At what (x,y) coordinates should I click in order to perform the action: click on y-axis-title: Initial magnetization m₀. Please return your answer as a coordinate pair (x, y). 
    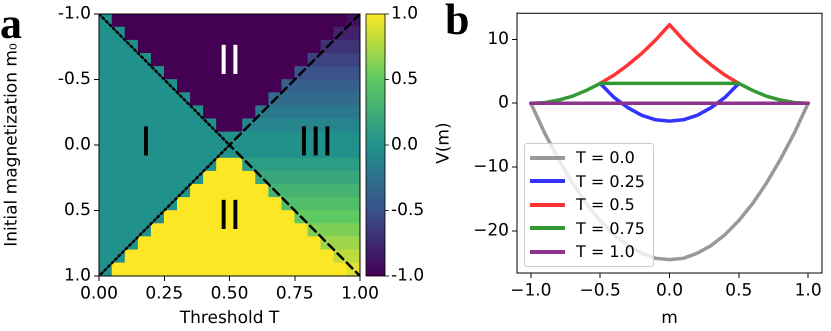
    Looking at the image, I should click on (12, 145).